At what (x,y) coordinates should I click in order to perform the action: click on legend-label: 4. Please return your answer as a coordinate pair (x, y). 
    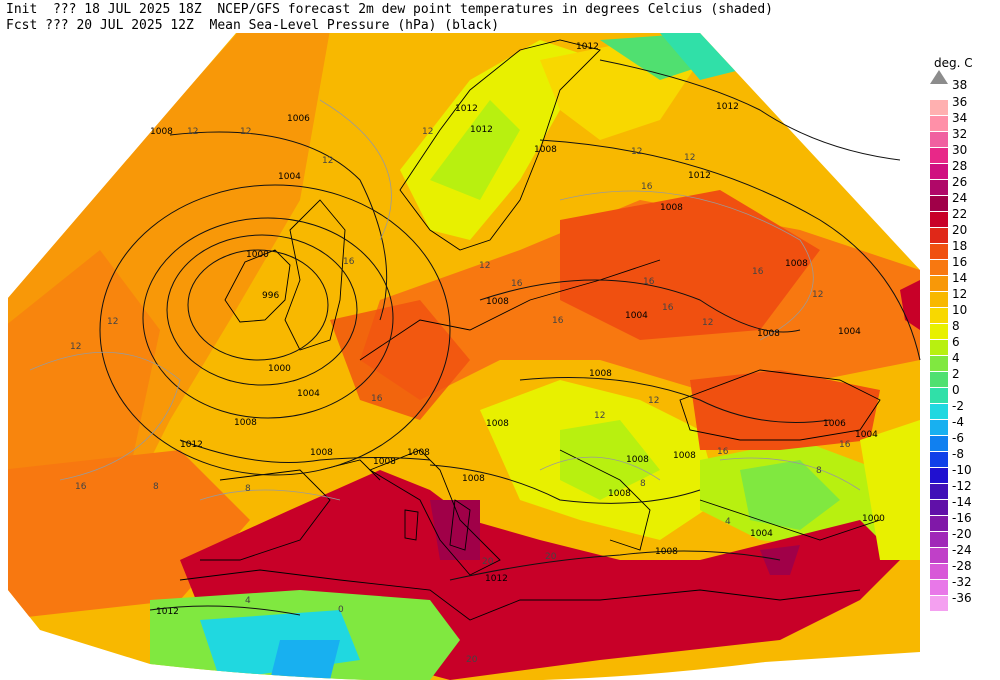
    Looking at the image, I should click on (956, 358).